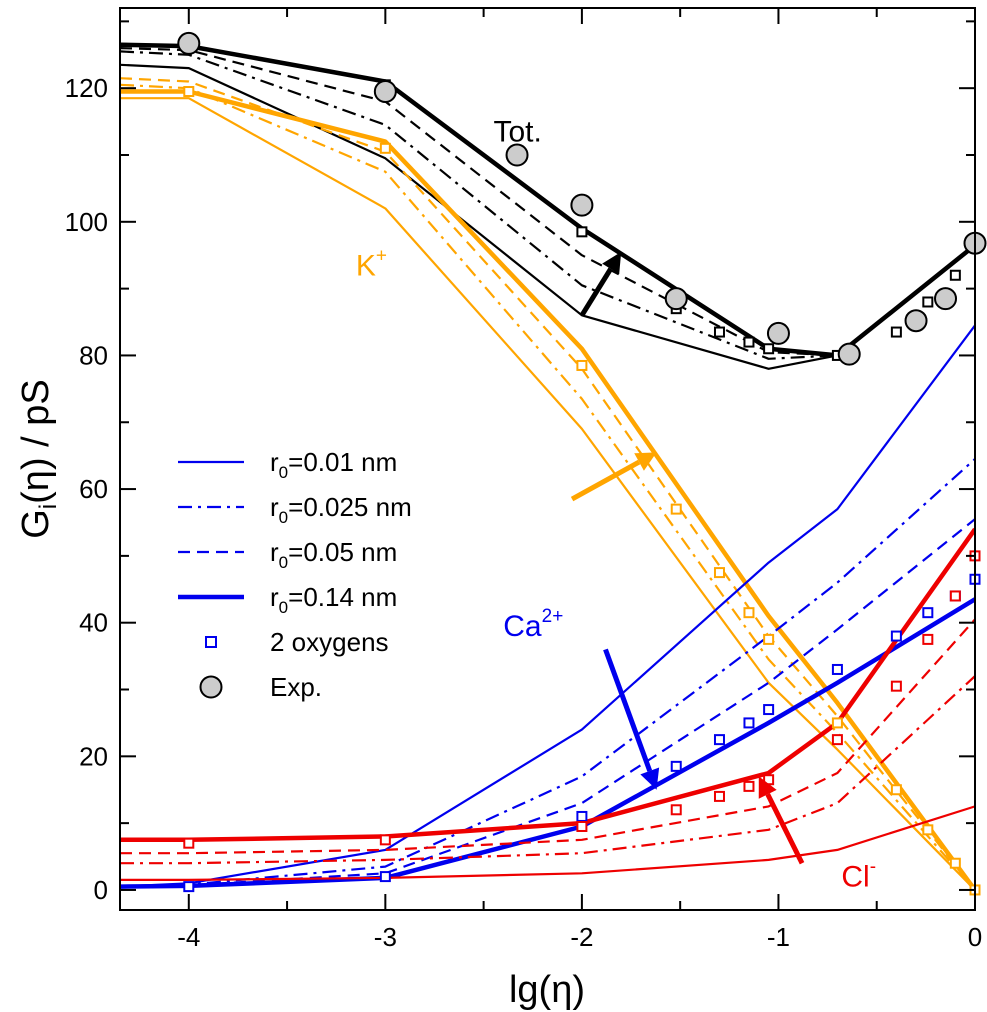  I want to click on annotation-cl: Cl-, so click(858, 875).